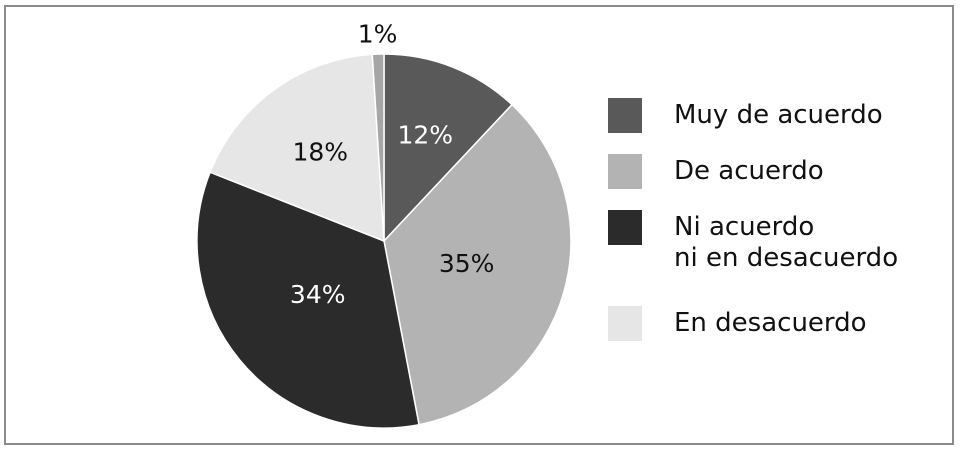 The width and height of the screenshot is (962, 452). What do you see at coordinates (320, 151) in the screenshot?
I see `data-label: 18%` at bounding box center [320, 151].